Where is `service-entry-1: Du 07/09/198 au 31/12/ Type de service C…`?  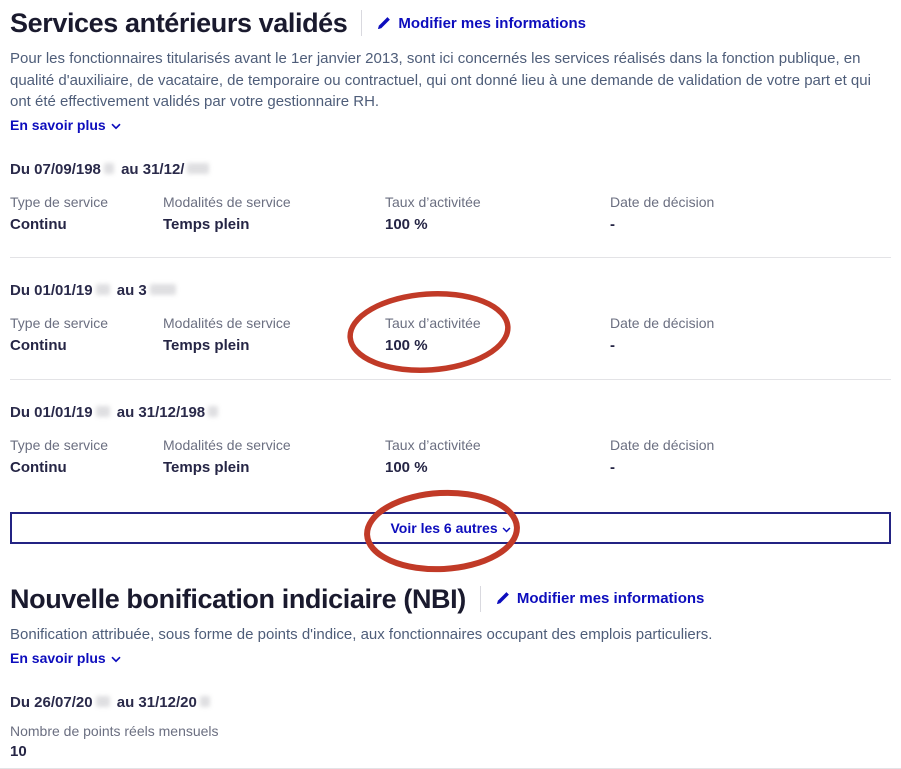 service-entry-1: Du 07/09/198 au 31/12/ Type de service C… is located at coordinates (450, 197).